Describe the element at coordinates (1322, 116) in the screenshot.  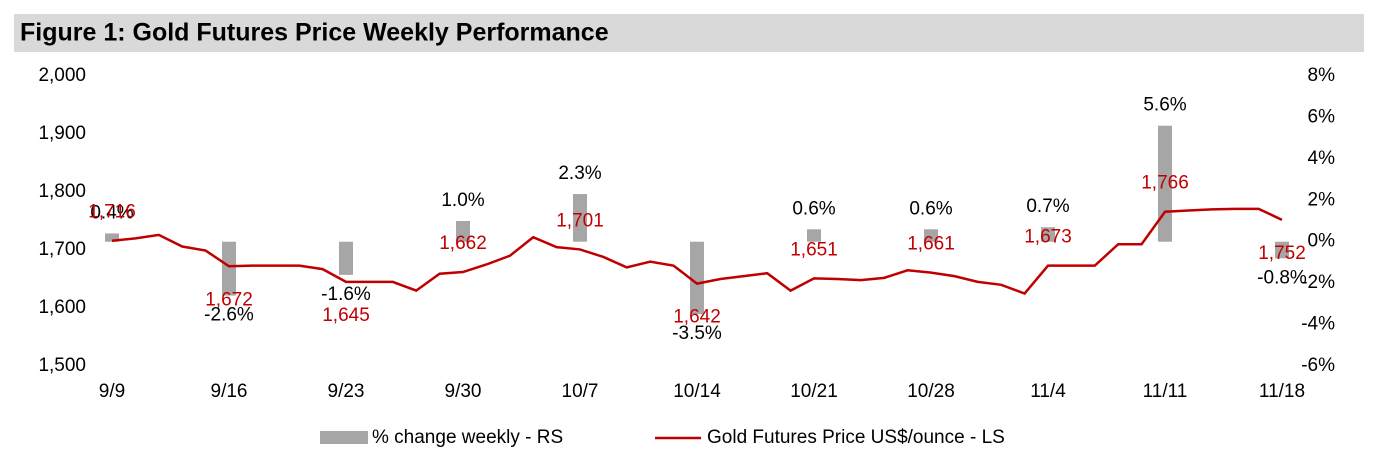
I see `y2-tick-label: 6%` at that location.